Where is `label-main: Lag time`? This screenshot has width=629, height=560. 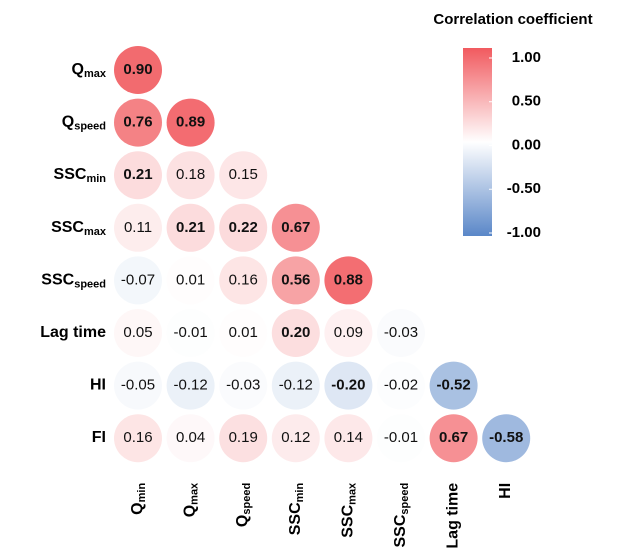
label-main: Lag time is located at coordinates (453, 516).